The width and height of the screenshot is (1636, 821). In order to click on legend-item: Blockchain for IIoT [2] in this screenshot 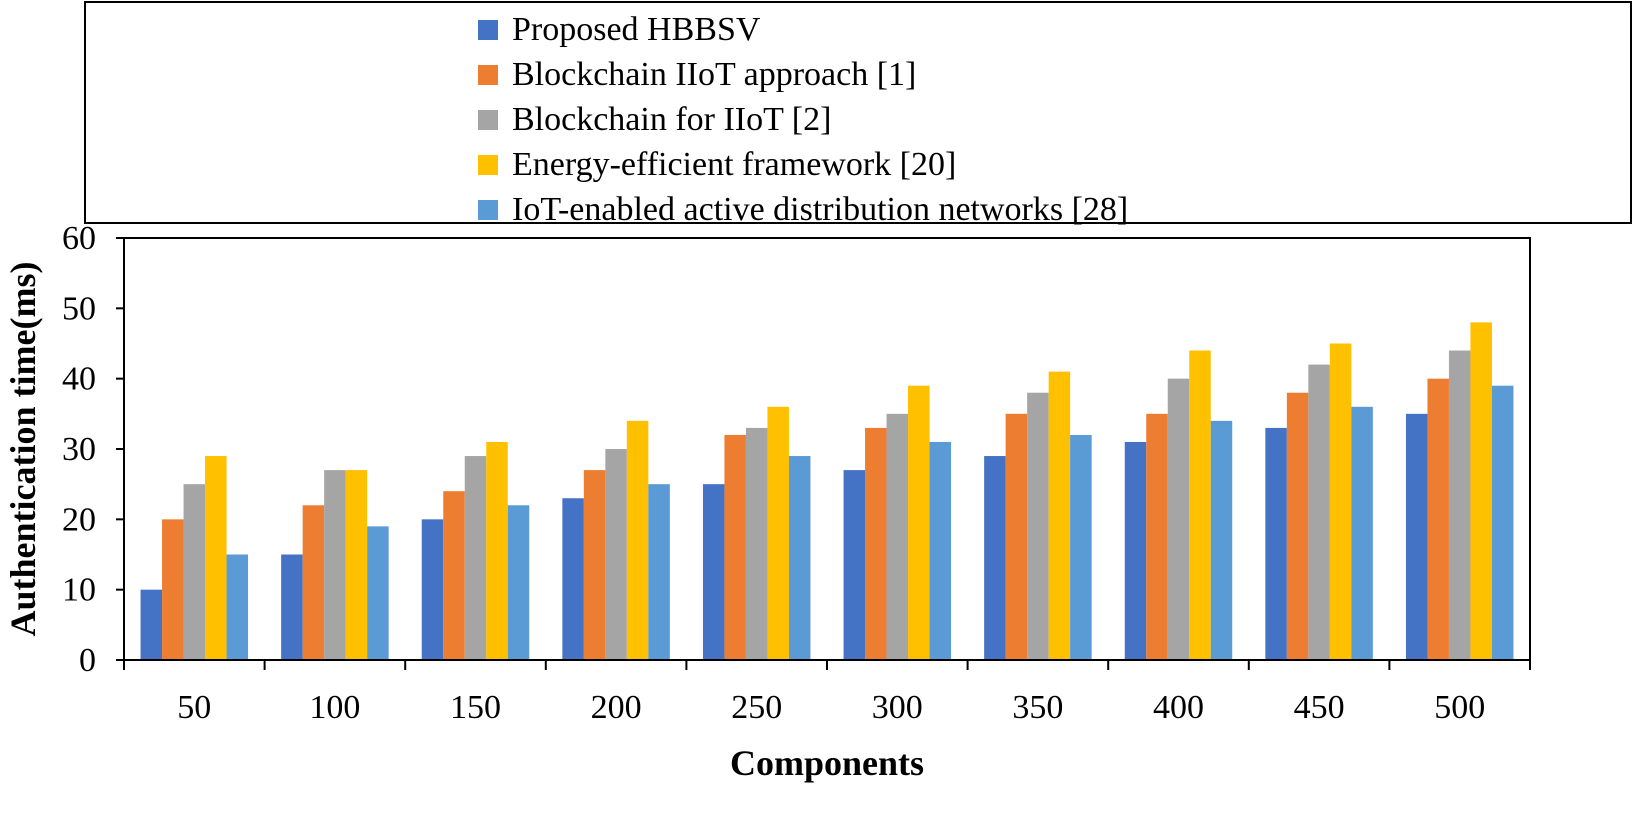, I will do `click(803, 119)`.